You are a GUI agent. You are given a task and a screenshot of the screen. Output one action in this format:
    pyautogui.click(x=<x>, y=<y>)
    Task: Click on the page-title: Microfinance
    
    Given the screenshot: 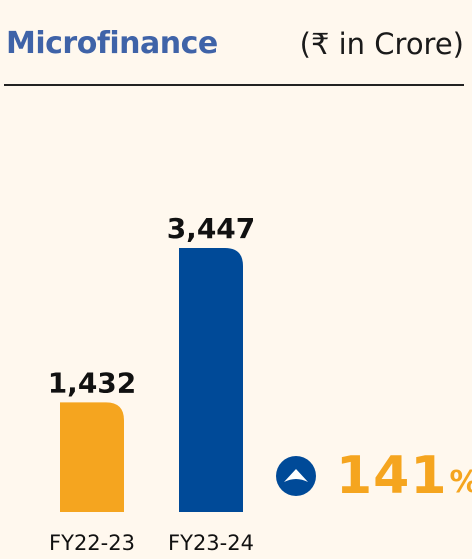 What is the action you would take?
    pyautogui.click(x=112, y=43)
    